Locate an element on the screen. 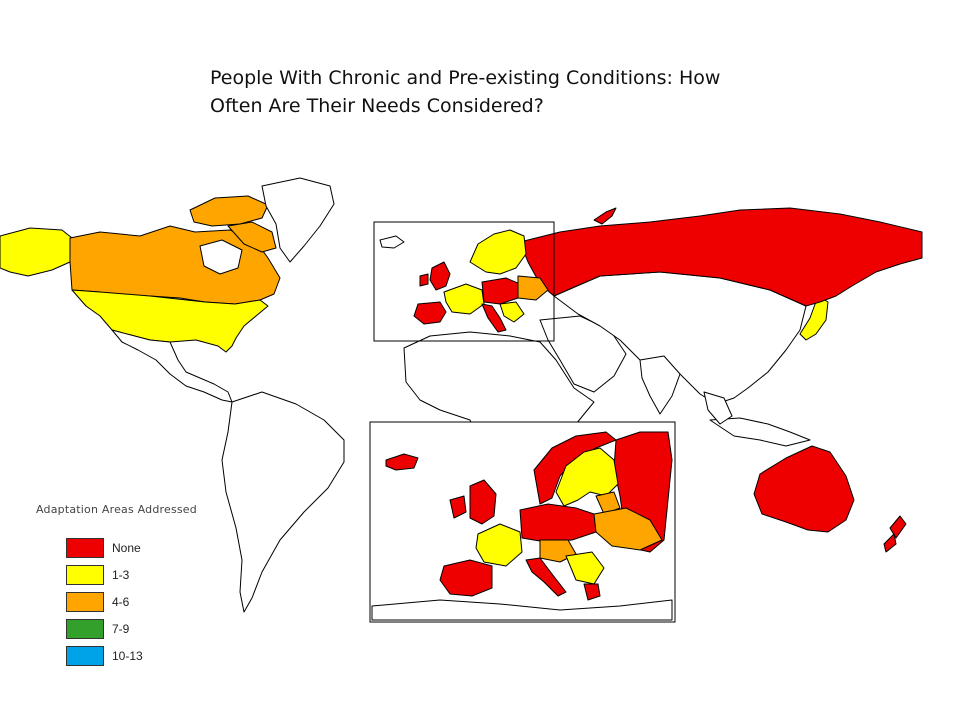 The width and height of the screenshot is (960, 720). region-australia is located at coordinates (804, 489).